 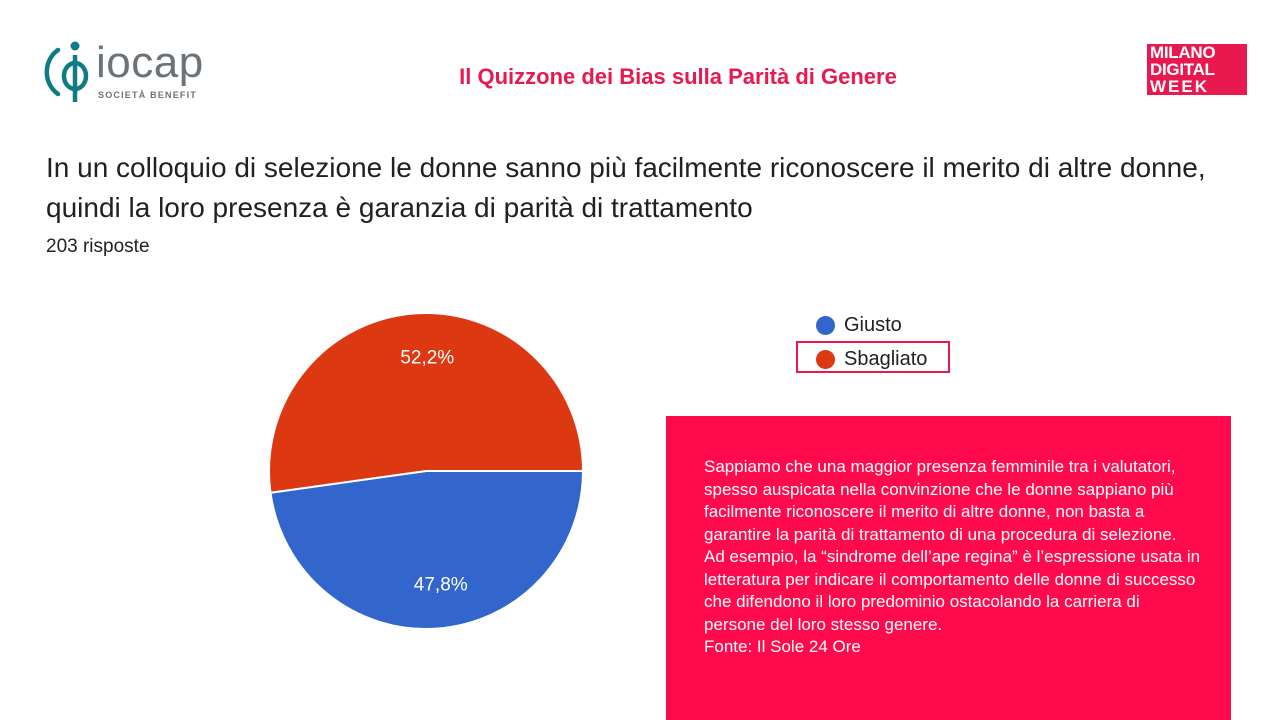 What do you see at coordinates (825, 325) in the screenshot?
I see `legend-swatch-giusto` at bounding box center [825, 325].